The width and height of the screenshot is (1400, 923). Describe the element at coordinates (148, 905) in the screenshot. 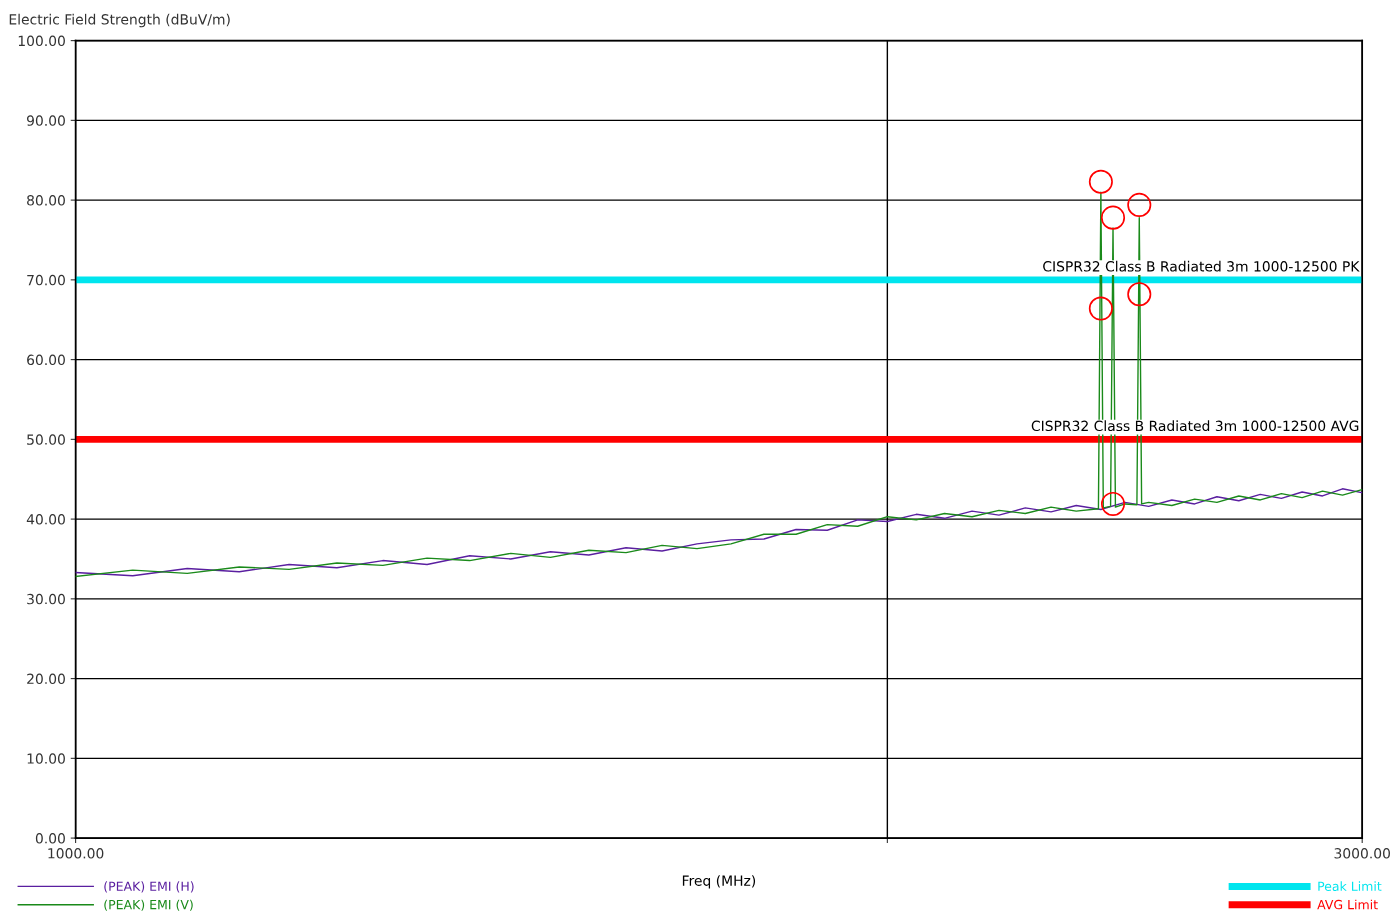

I see `text: (PEAK) EMI (V)` at that location.